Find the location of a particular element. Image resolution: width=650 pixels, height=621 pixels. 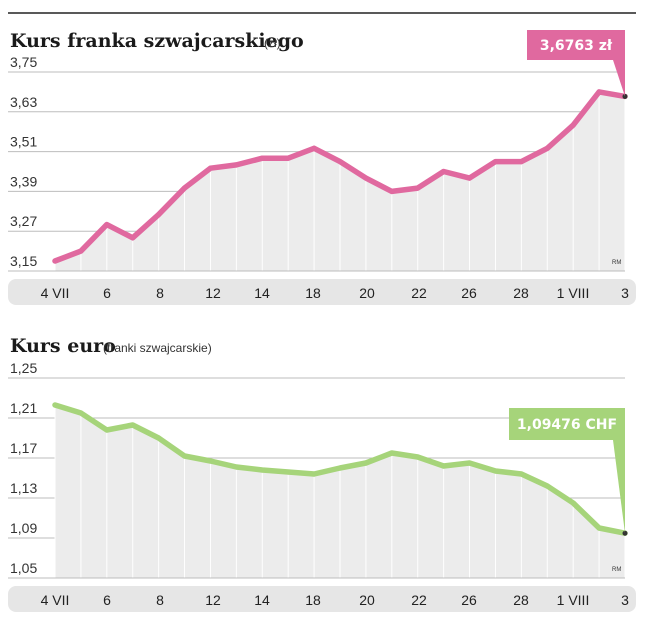

chf-y-tick-label: 3,27 is located at coordinates (23, 221).